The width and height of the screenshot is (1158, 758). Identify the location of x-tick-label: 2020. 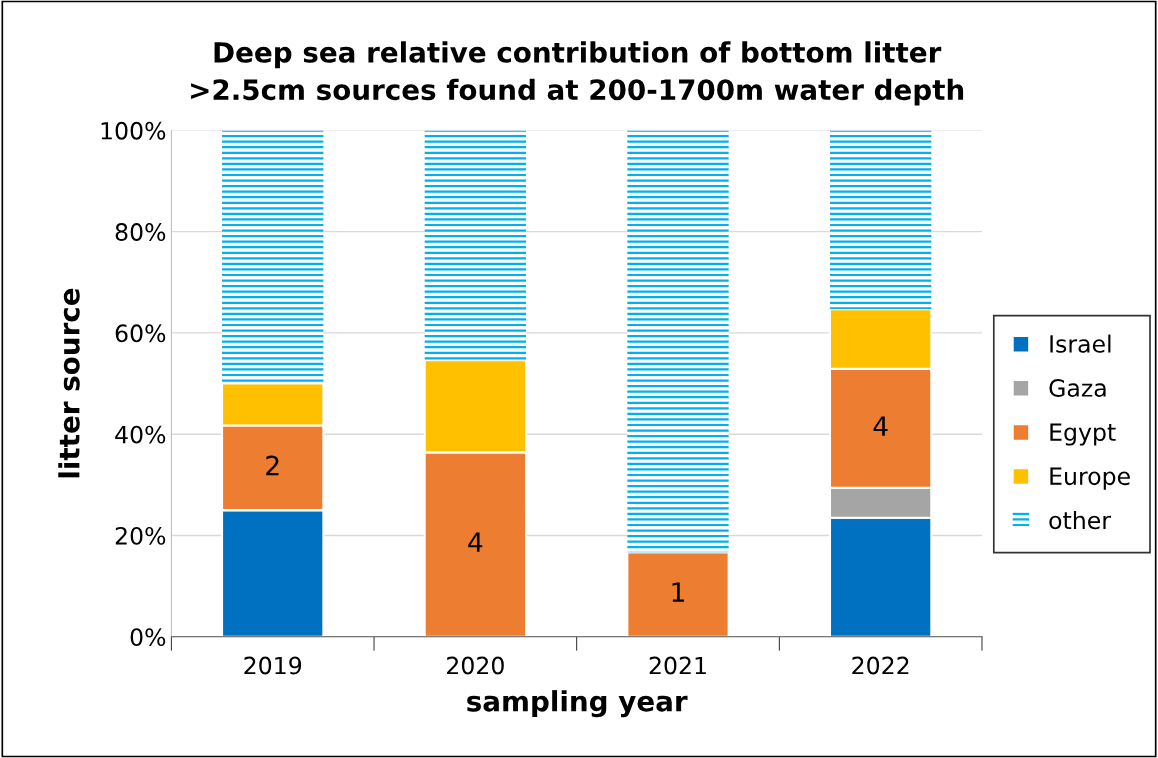
(475, 665).